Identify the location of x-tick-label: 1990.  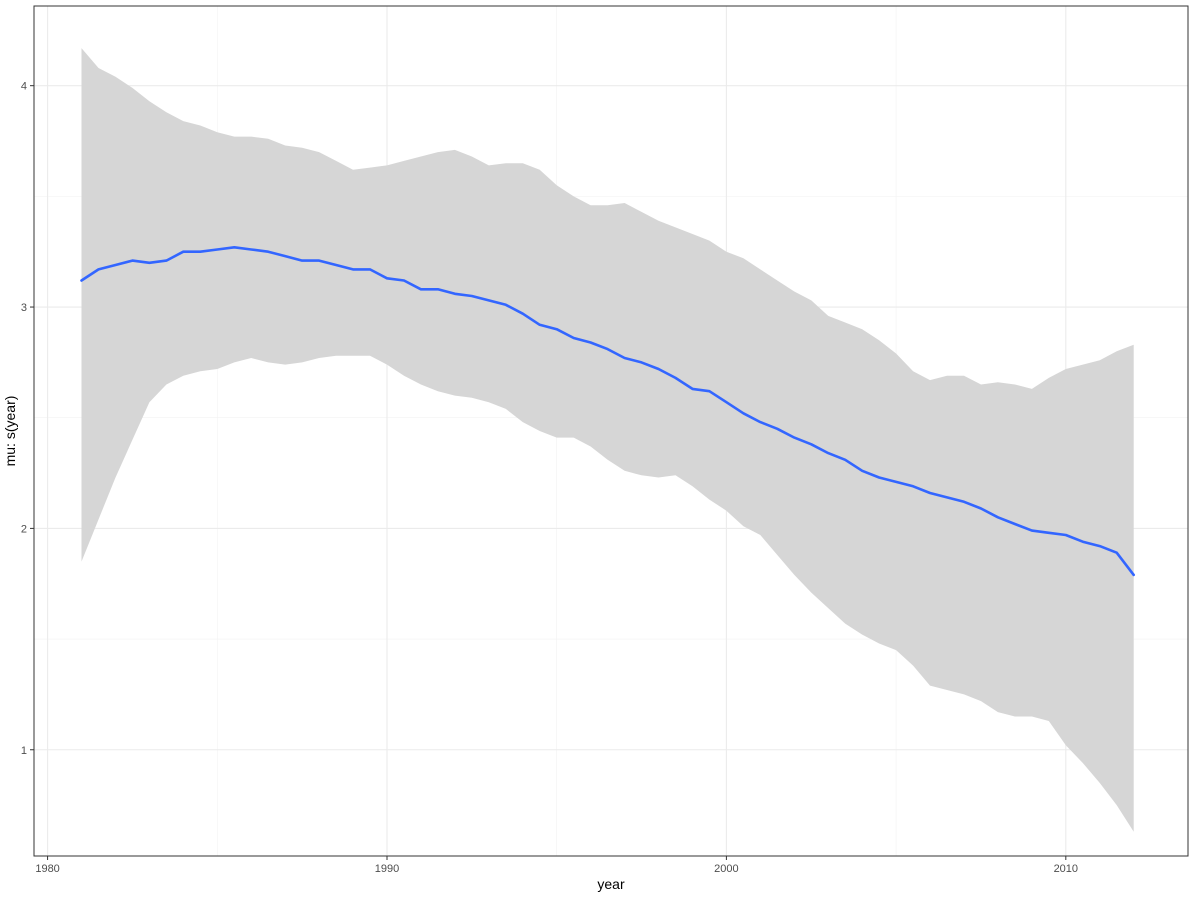
(387, 869).